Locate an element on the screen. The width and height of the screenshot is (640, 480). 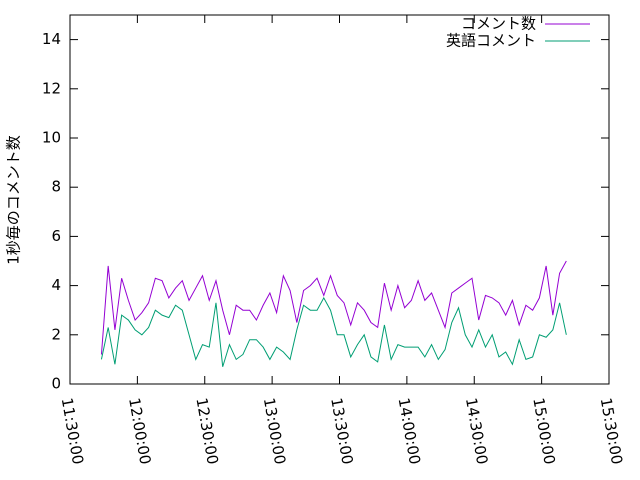
legend-label: コメント数 is located at coordinates (498, 24).